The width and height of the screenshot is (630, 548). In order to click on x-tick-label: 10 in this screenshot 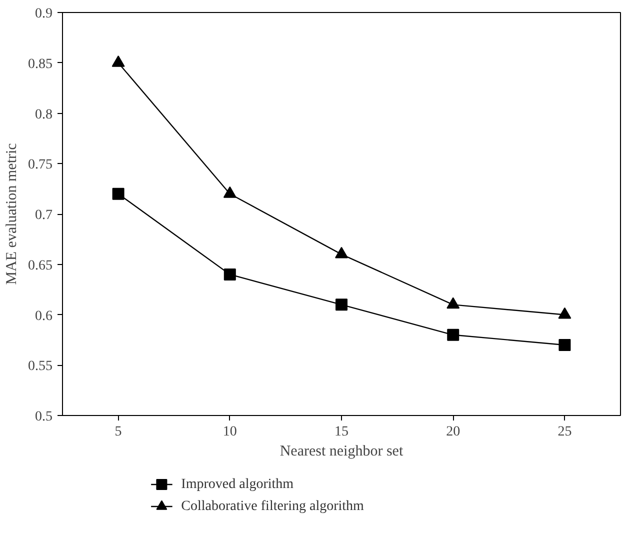, I will do `click(229, 432)`.